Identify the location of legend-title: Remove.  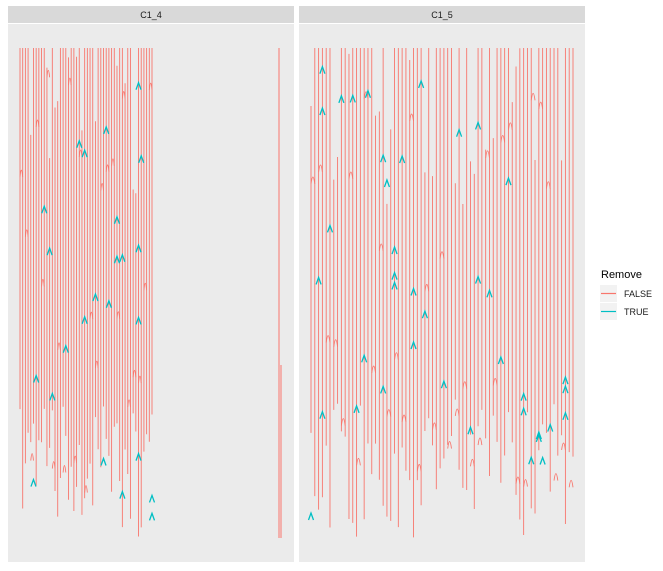
(621, 275).